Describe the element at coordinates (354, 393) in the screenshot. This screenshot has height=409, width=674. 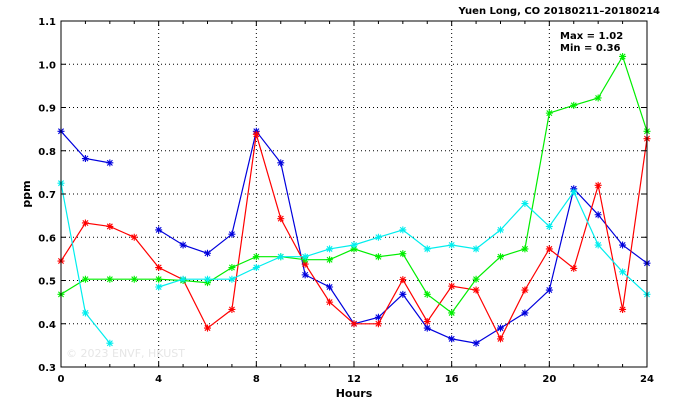
I see `x-axis-label: Hours` at that location.